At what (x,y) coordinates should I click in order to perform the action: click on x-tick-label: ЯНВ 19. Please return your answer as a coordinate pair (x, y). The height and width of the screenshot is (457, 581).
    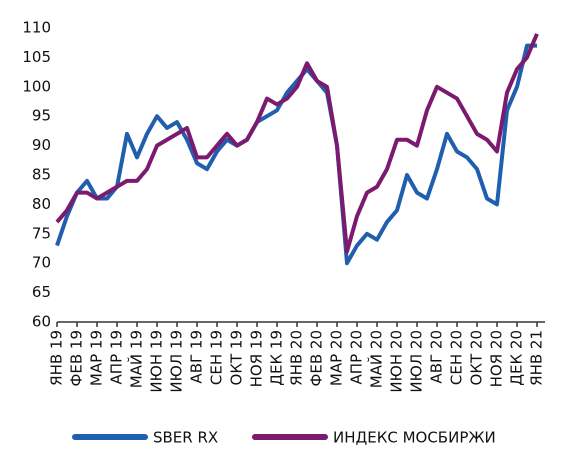
    Looking at the image, I should click on (57, 358).